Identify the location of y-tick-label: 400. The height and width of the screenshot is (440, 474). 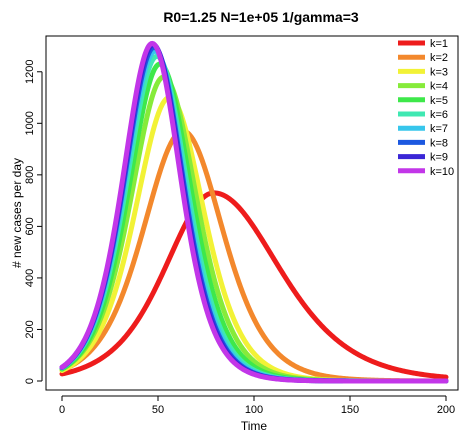
(30, 278).